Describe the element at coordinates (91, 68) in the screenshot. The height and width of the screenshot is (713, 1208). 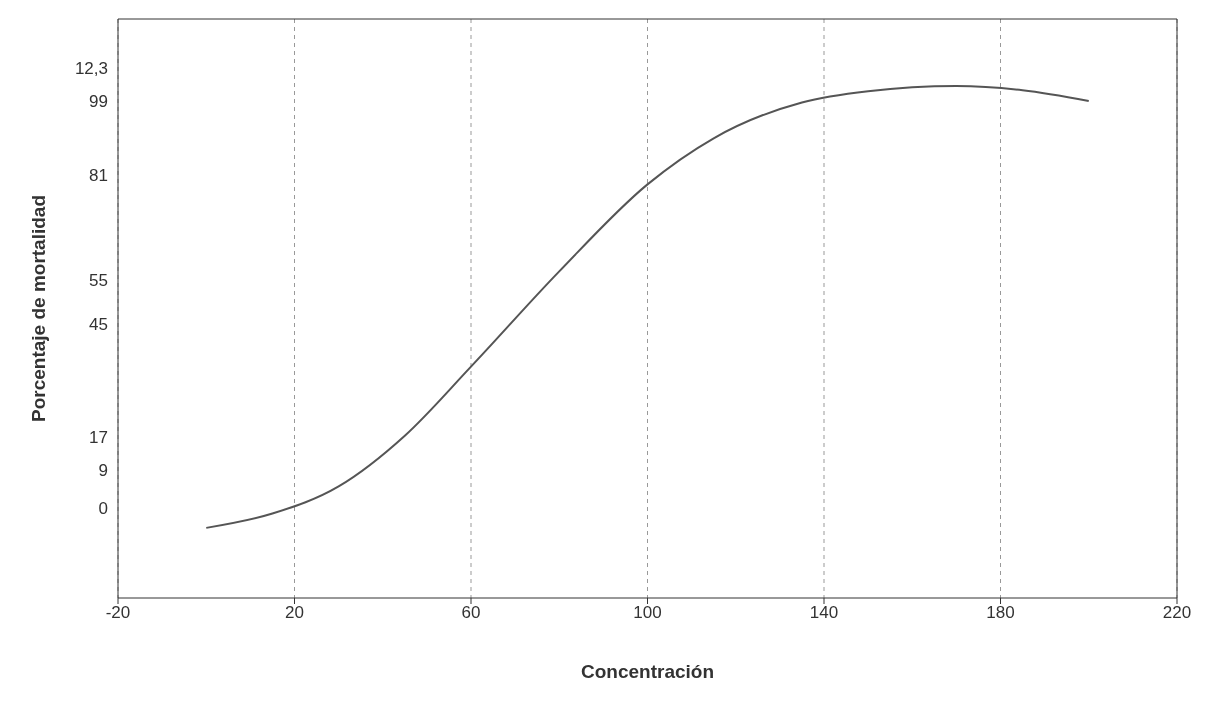
I see `text: 12,3` at that location.